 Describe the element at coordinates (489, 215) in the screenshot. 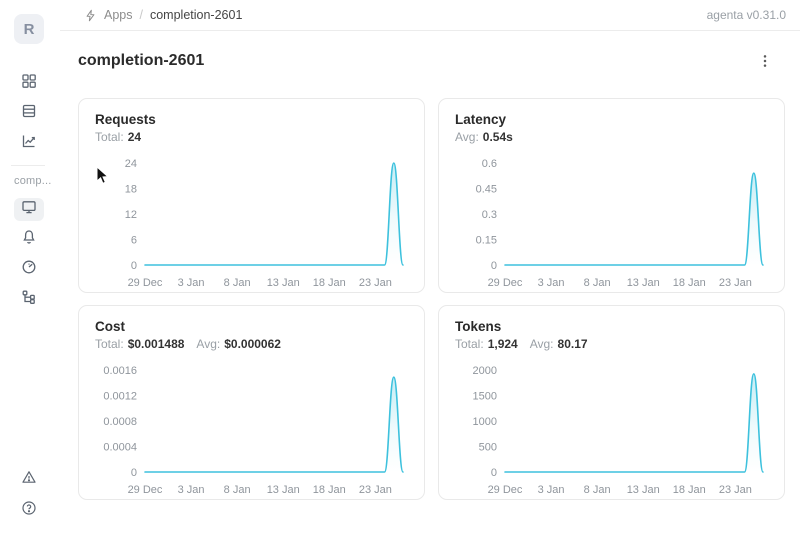

I see `y-axis-tick: 0.3` at that location.